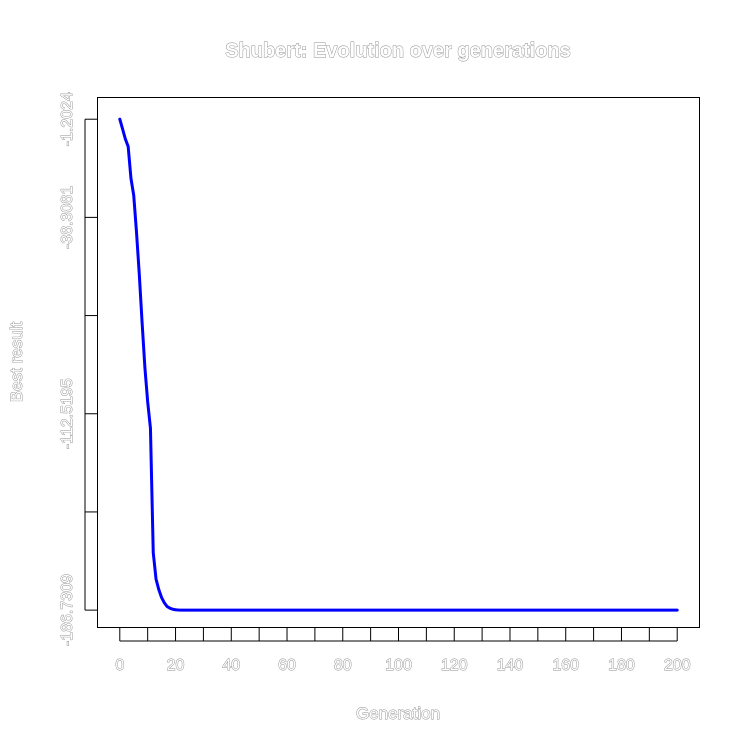  What do you see at coordinates (78, 369) in the screenshot?
I see `y-axis: -1.2024 -38.3081 -112.5195 -186.7309` at bounding box center [78, 369].